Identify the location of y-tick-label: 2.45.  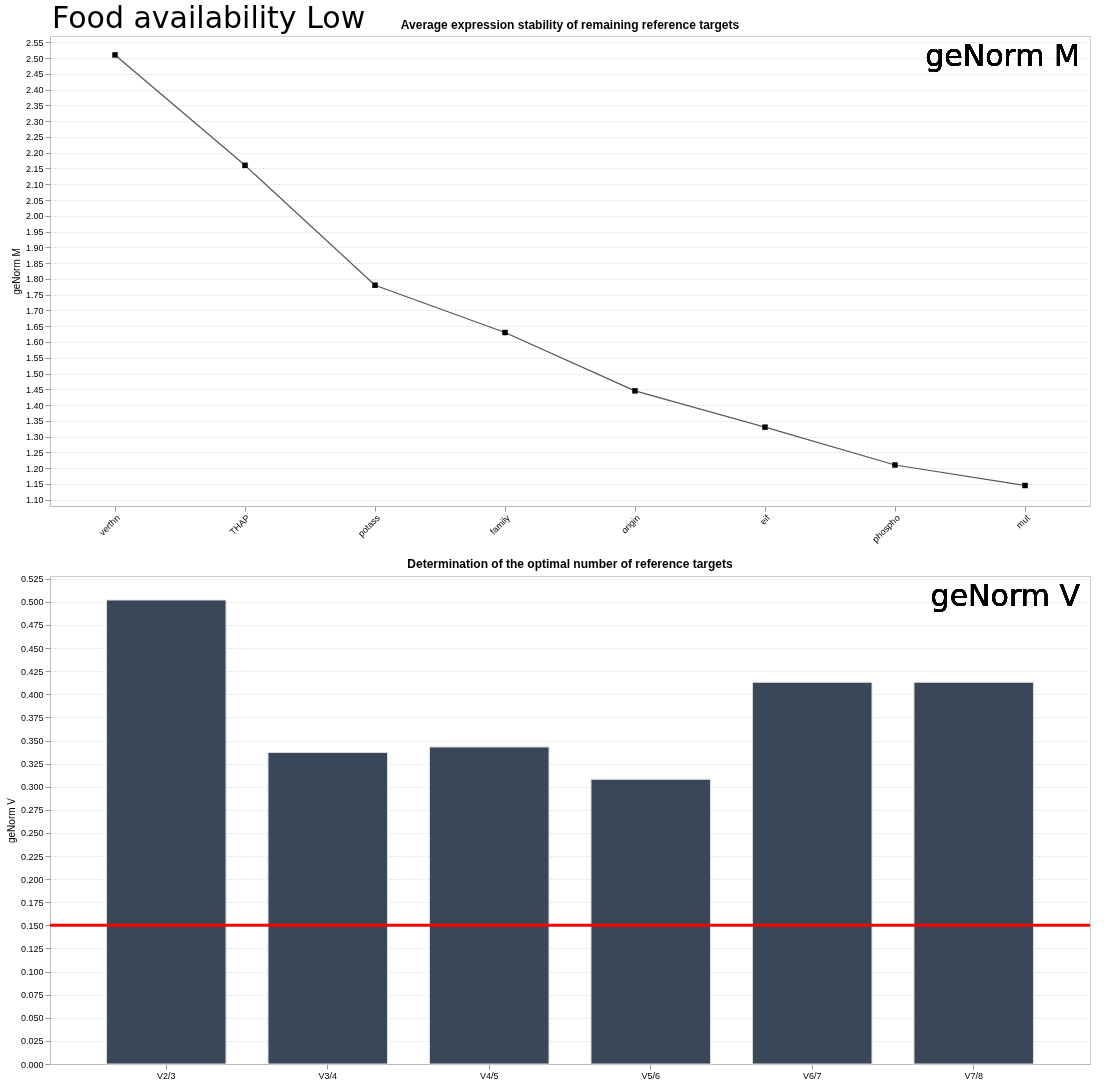
(34, 74).